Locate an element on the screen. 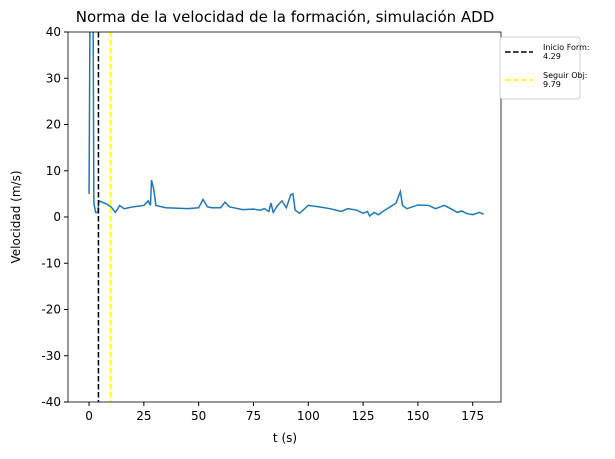 Image resolution: width=615 pixels, height=459 pixels. y-tick-label: 10 is located at coordinates (53, 171).